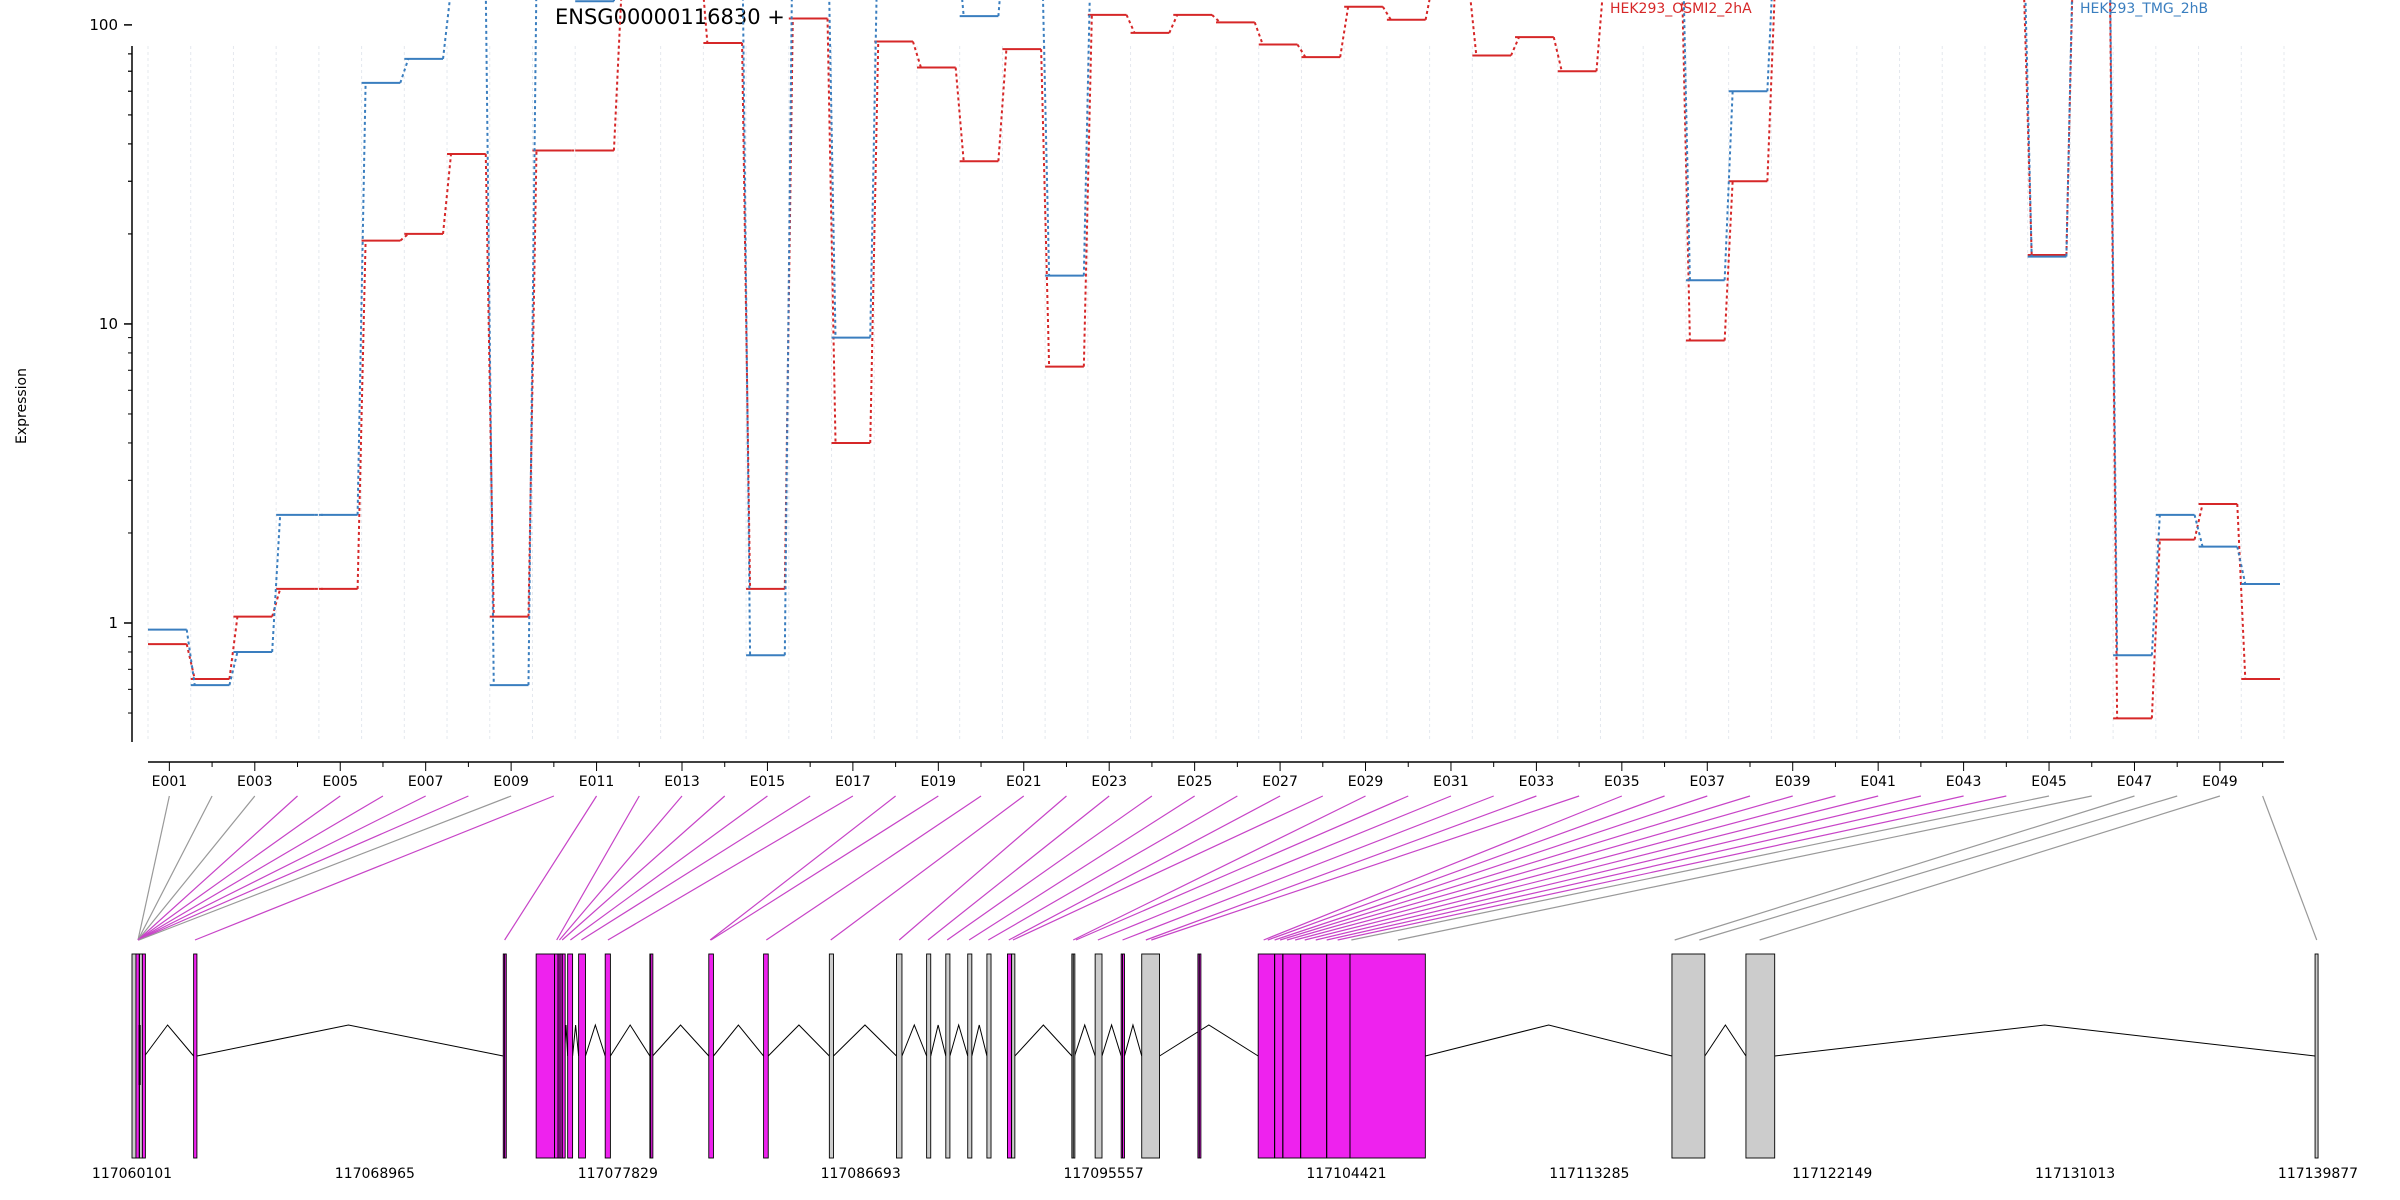  What do you see at coordinates (1589, 1174) in the screenshot?
I see `genomic-tick-label: 117113285` at bounding box center [1589, 1174].